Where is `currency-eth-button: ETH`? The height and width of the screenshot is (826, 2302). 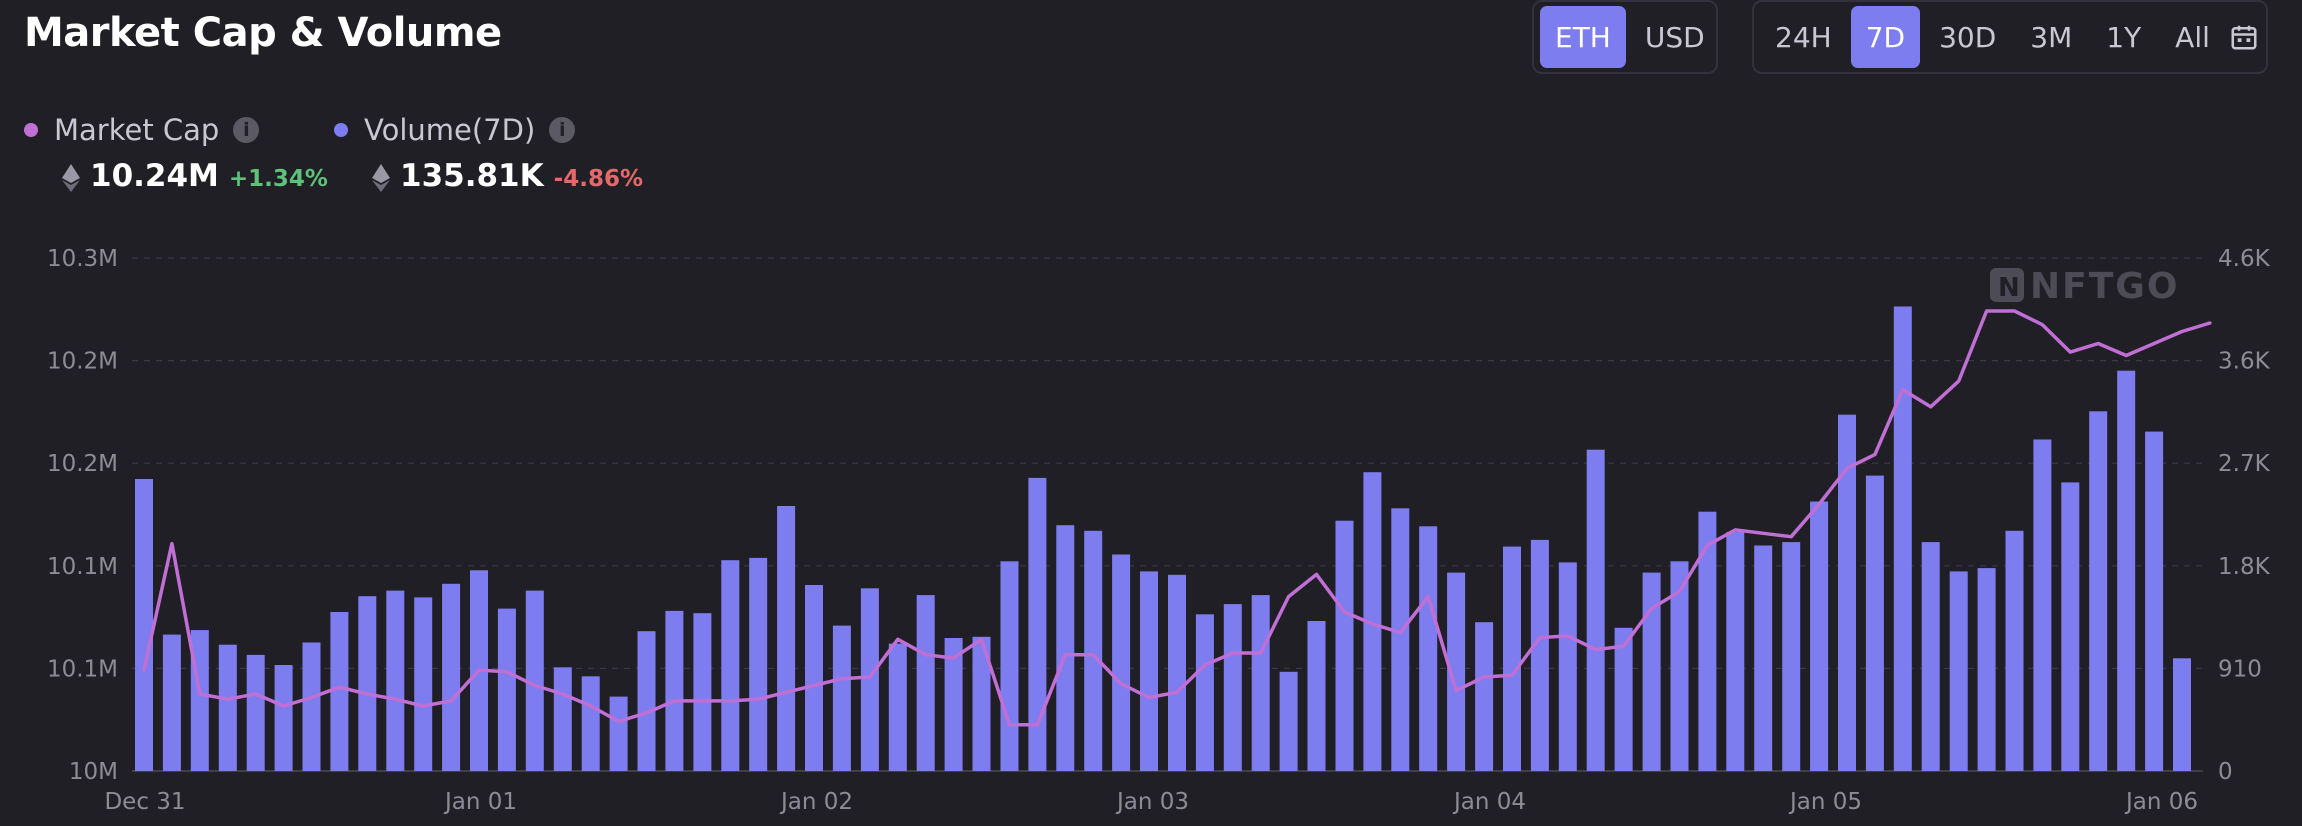 currency-eth-button: ETH is located at coordinates (1583, 37).